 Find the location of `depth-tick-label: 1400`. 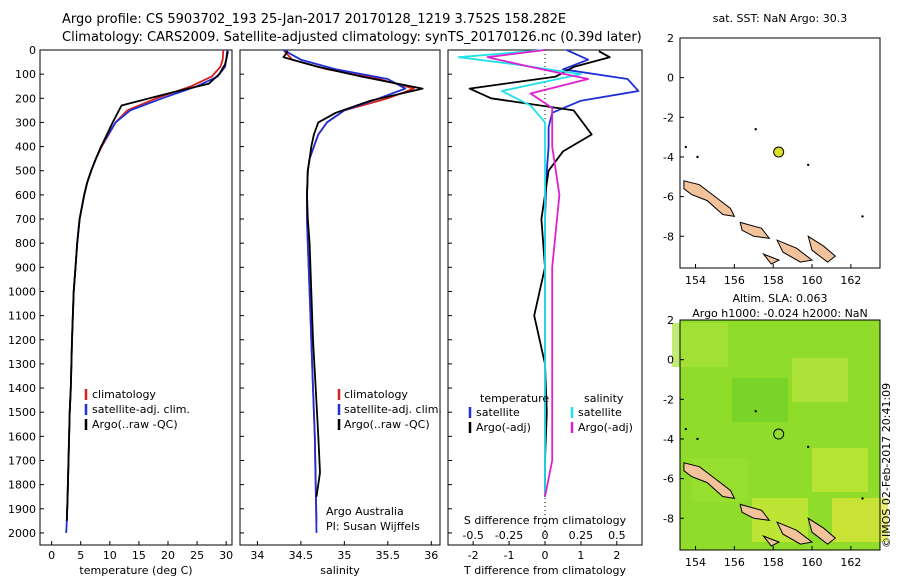

depth-tick-label: 1400 is located at coordinates (22, 388).